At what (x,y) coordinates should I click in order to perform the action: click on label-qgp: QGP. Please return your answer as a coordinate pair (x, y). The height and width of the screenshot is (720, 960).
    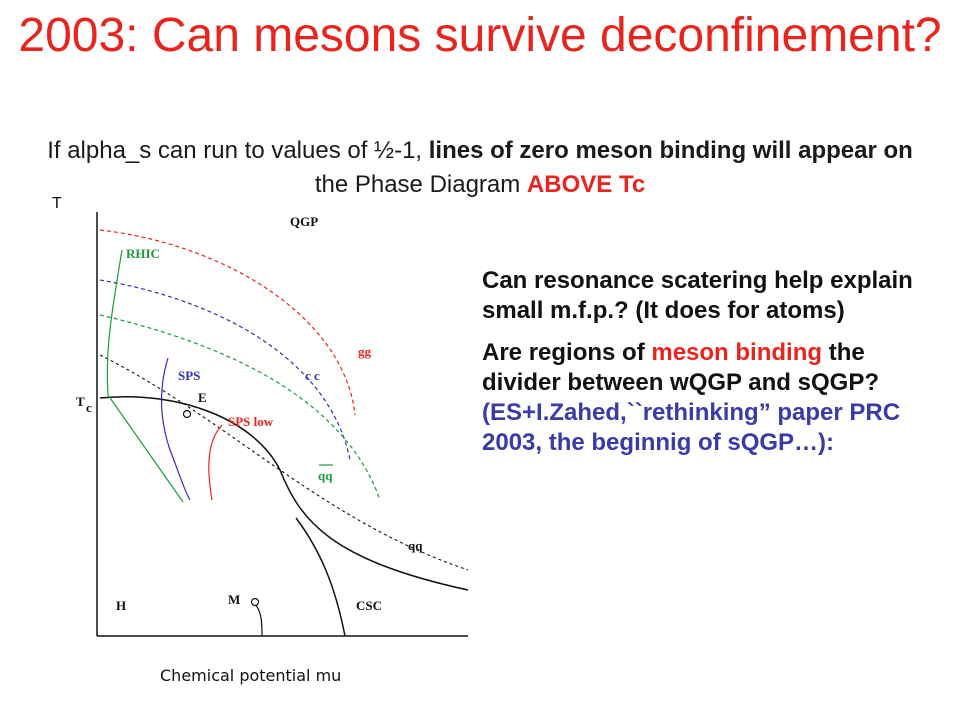
    Looking at the image, I should click on (304, 221).